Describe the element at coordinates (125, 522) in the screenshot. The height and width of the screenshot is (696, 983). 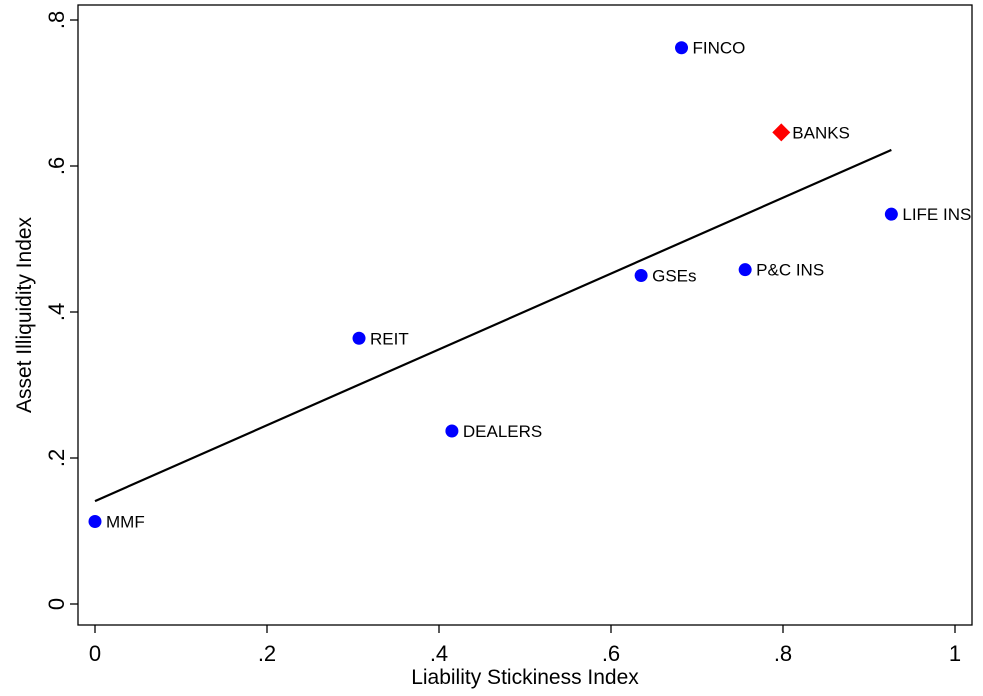
I see `point-label: MMF` at that location.